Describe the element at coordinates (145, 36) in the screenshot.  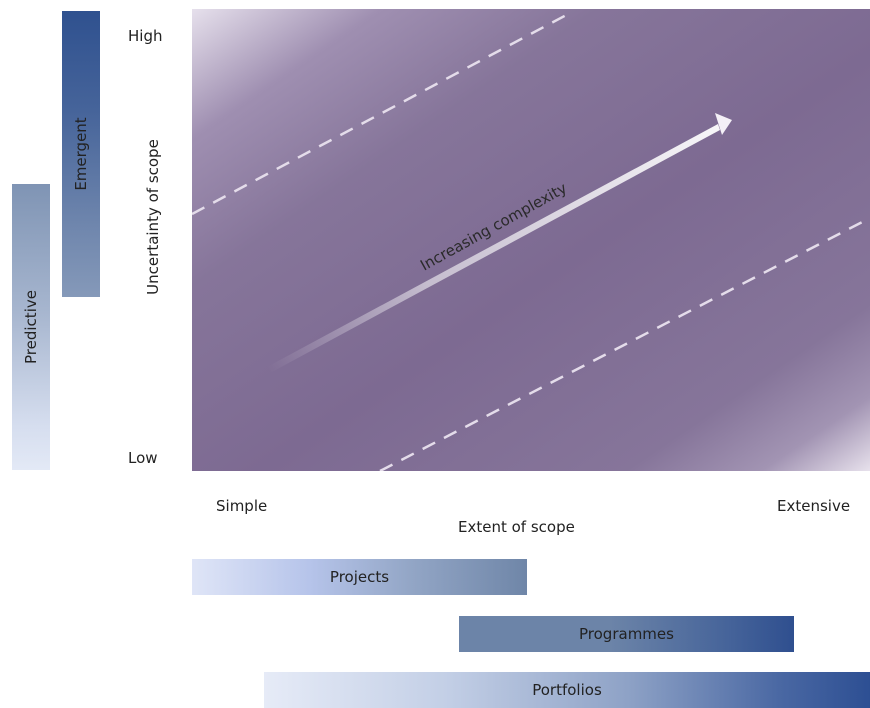
I see `y-high-label: High` at that location.